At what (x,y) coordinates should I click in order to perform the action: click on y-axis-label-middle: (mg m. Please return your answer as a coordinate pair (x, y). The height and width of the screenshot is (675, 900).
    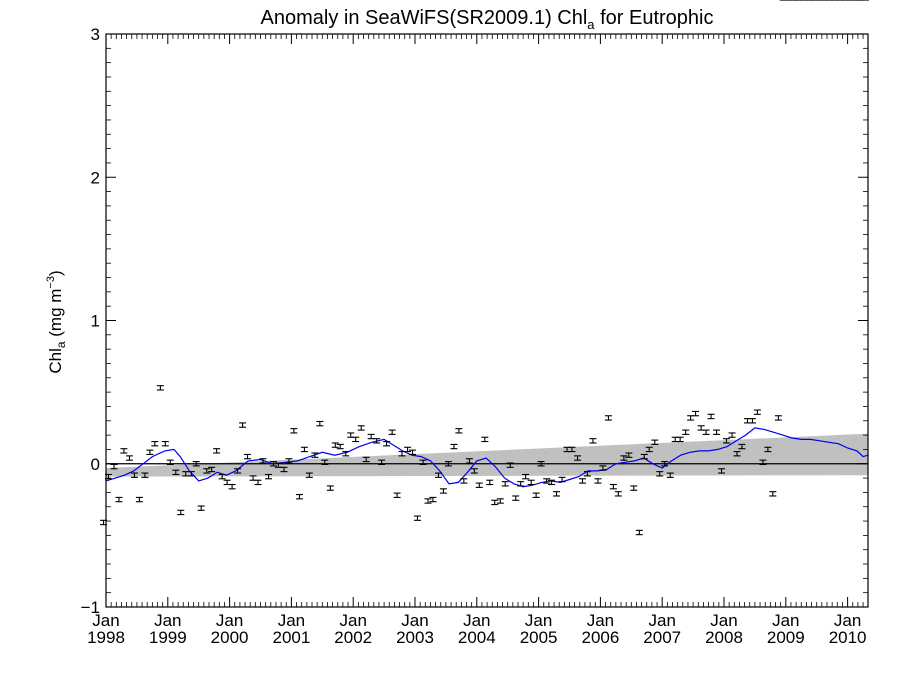
    Looking at the image, I should click on (55, 315).